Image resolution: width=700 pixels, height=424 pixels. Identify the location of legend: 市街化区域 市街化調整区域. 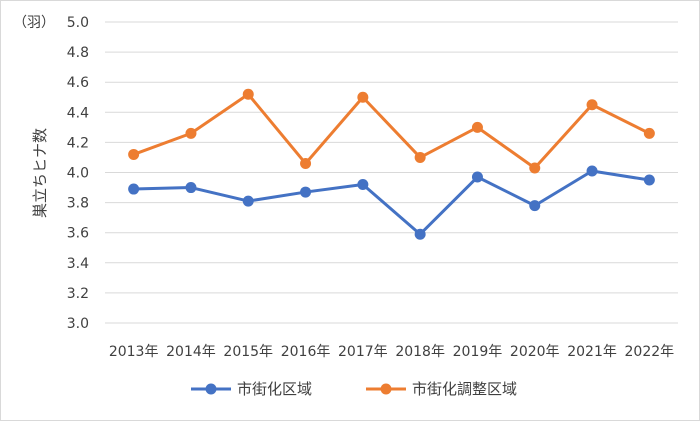
(354, 389).